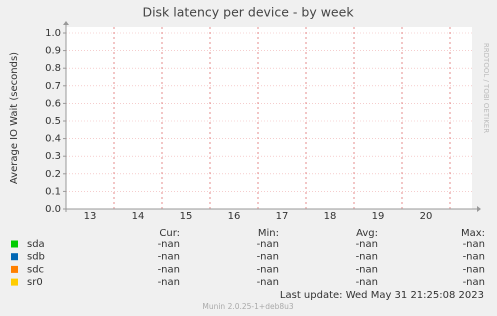 The height and width of the screenshot is (316, 497). Describe the element at coordinates (53, 103) in the screenshot. I see `y-tick-label: 0.6` at that location.